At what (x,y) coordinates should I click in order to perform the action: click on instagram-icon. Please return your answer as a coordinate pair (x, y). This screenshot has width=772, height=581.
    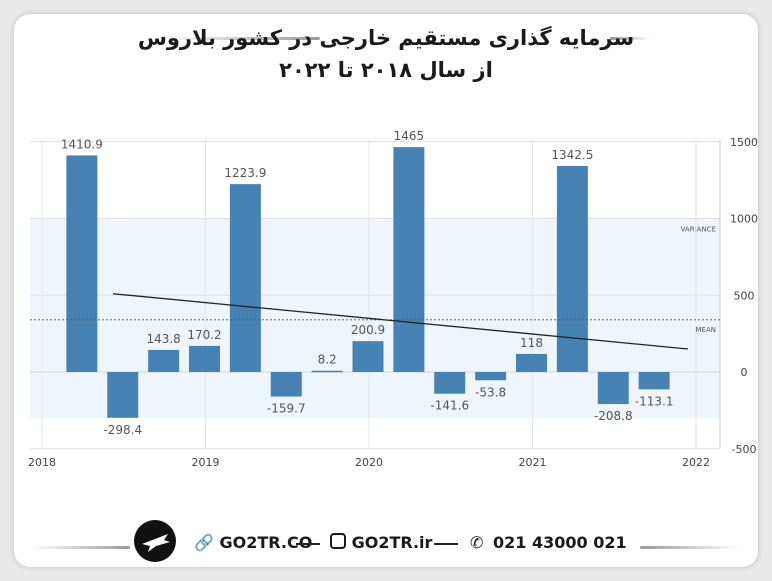
    Looking at the image, I should click on (338, 541).